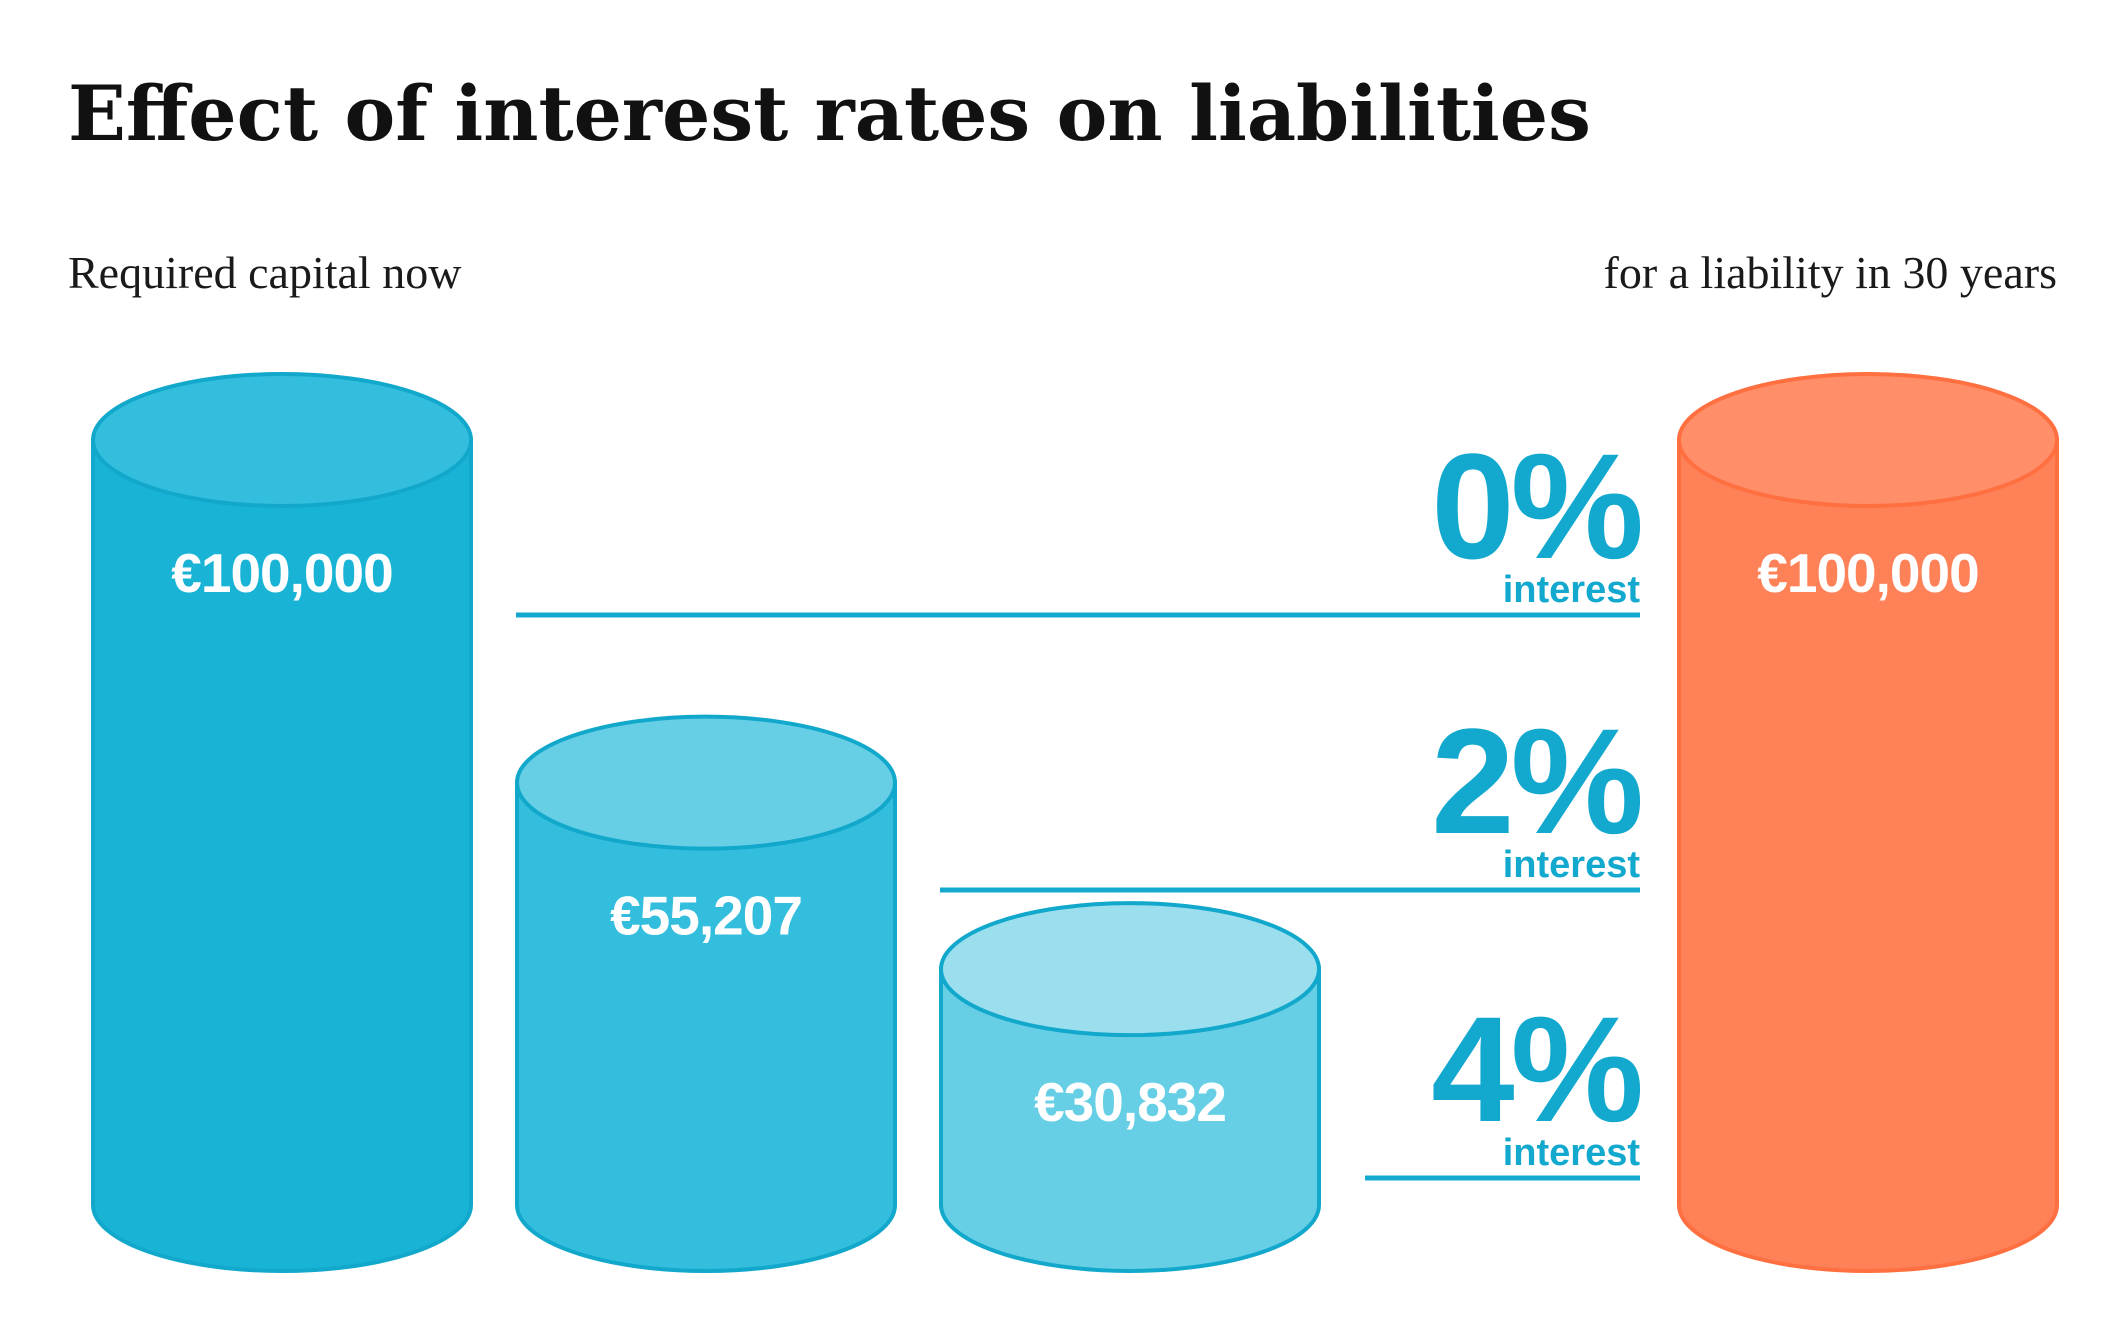 The height and width of the screenshot is (1334, 2115). What do you see at coordinates (282, 855) in the screenshot?
I see `bar-0-body` at bounding box center [282, 855].